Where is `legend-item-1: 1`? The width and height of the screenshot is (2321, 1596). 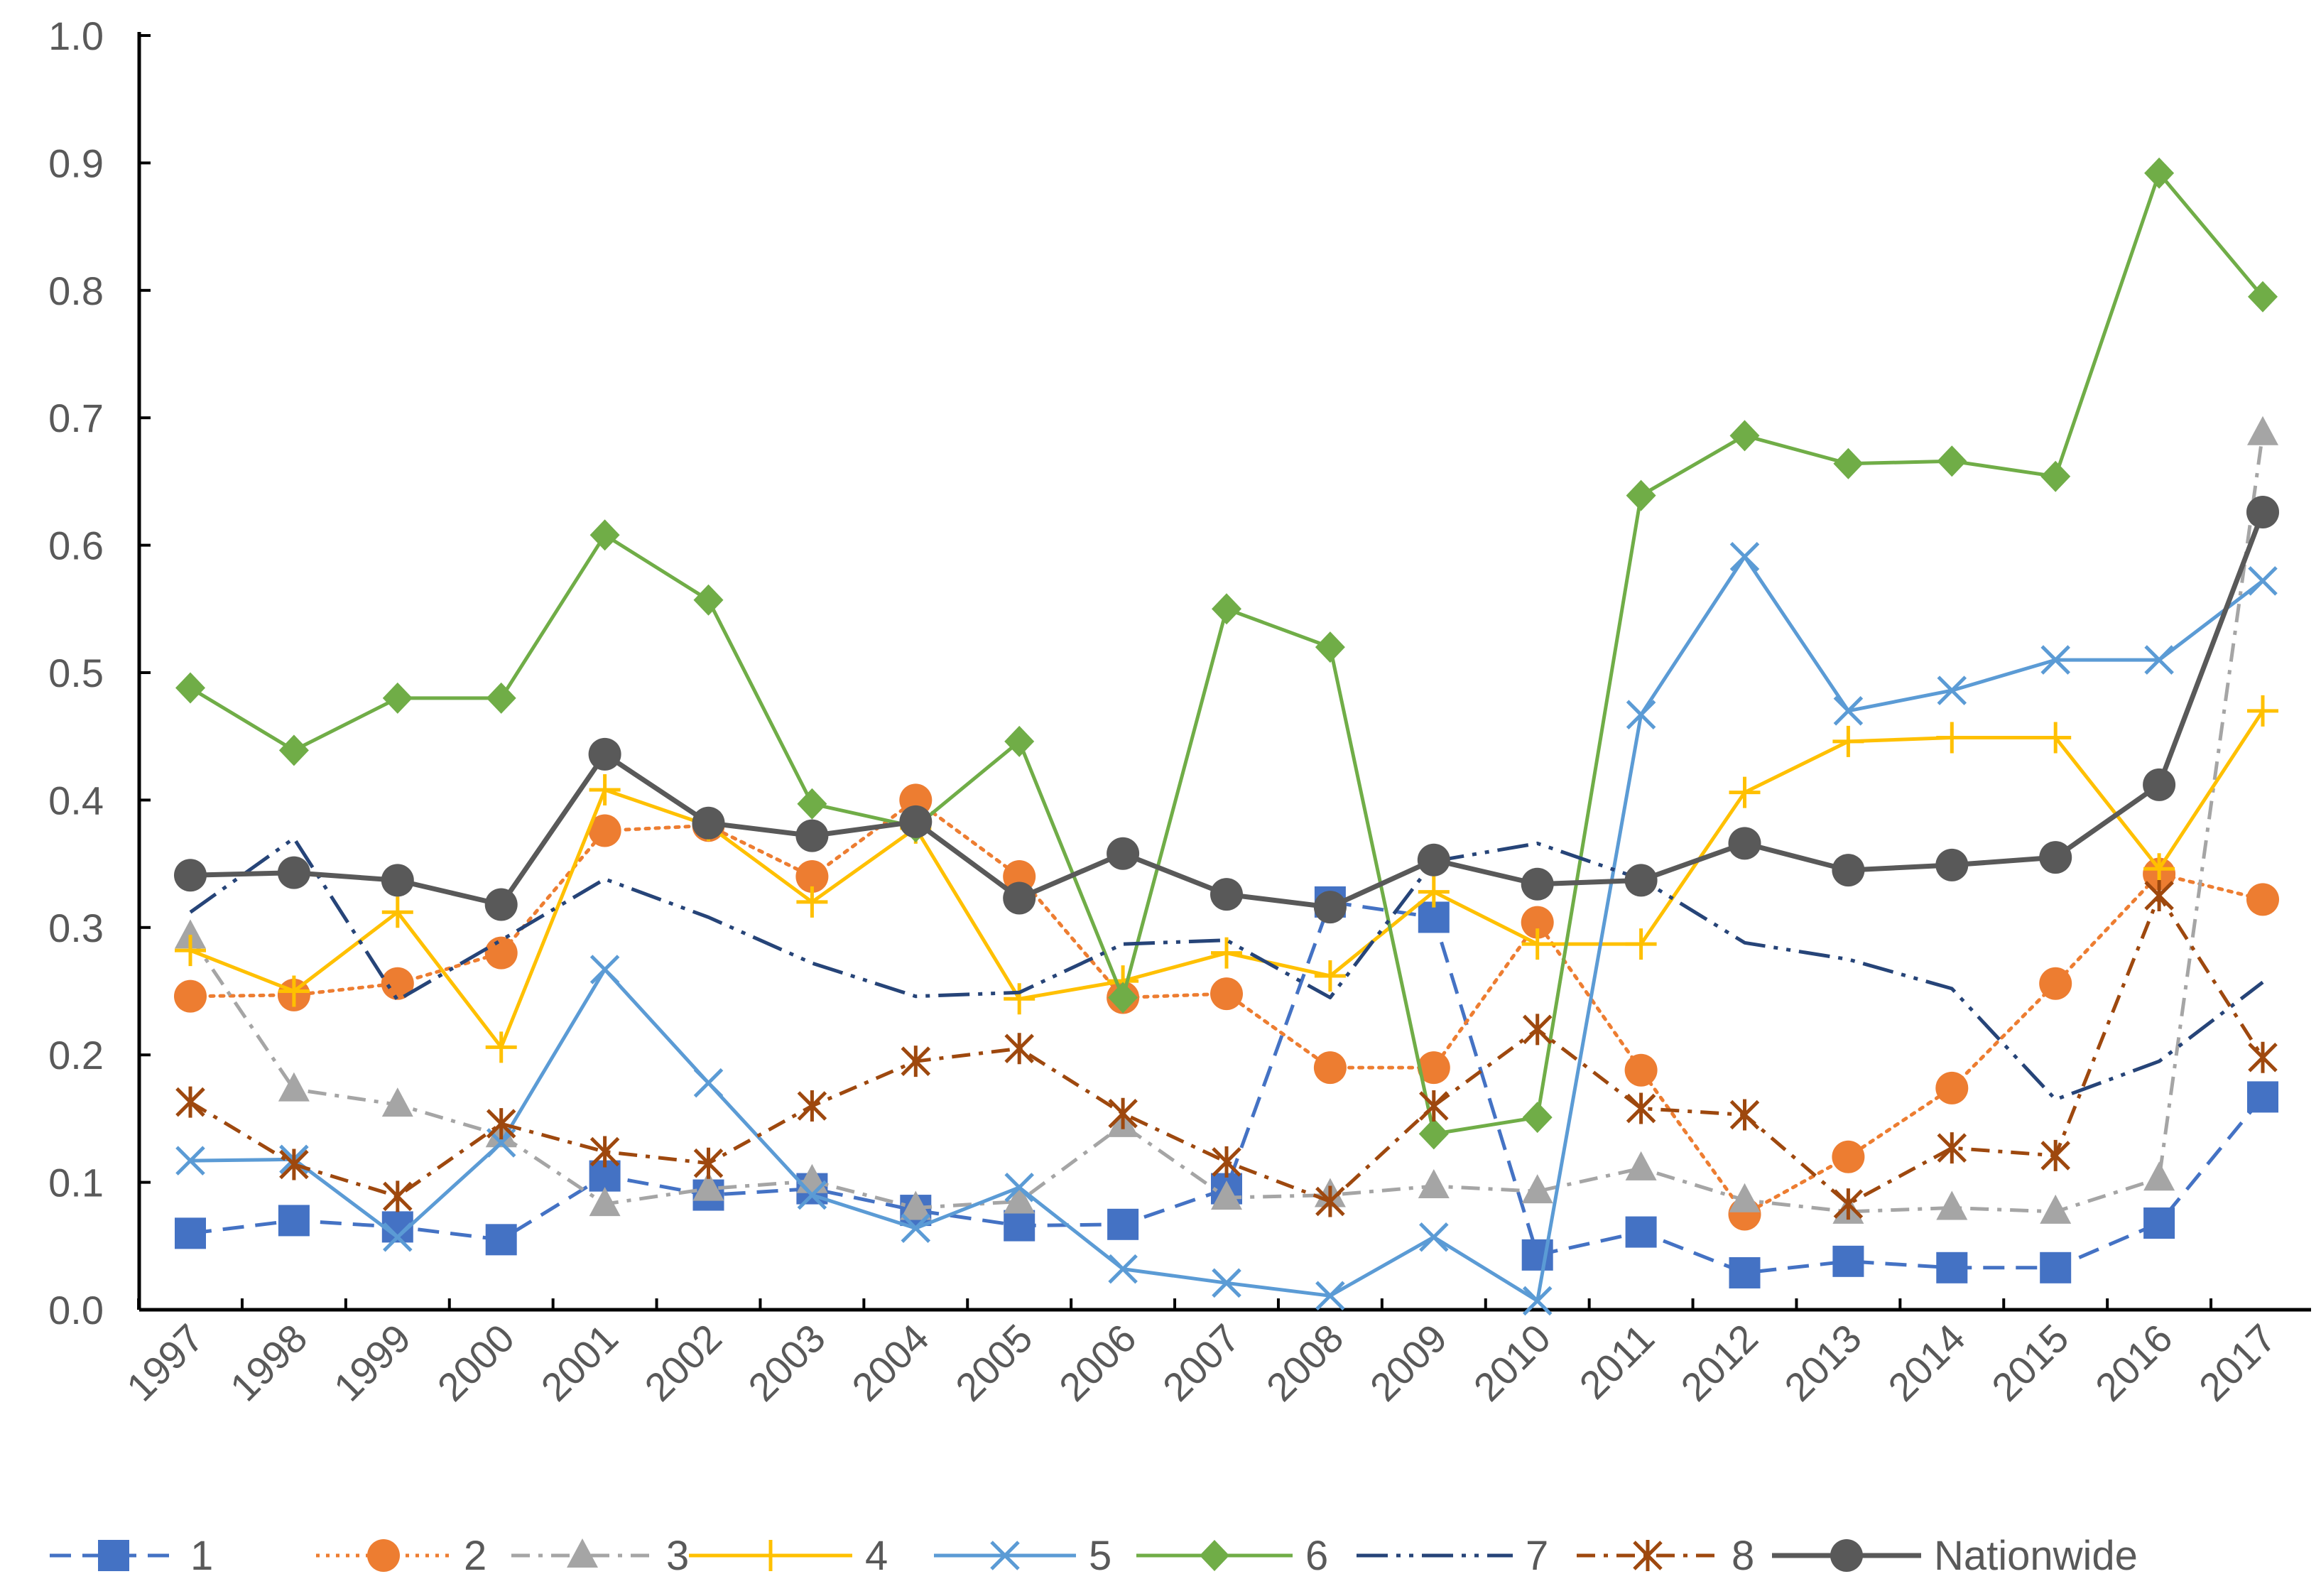
legend-item-1: 1 is located at coordinates (131, 1556).